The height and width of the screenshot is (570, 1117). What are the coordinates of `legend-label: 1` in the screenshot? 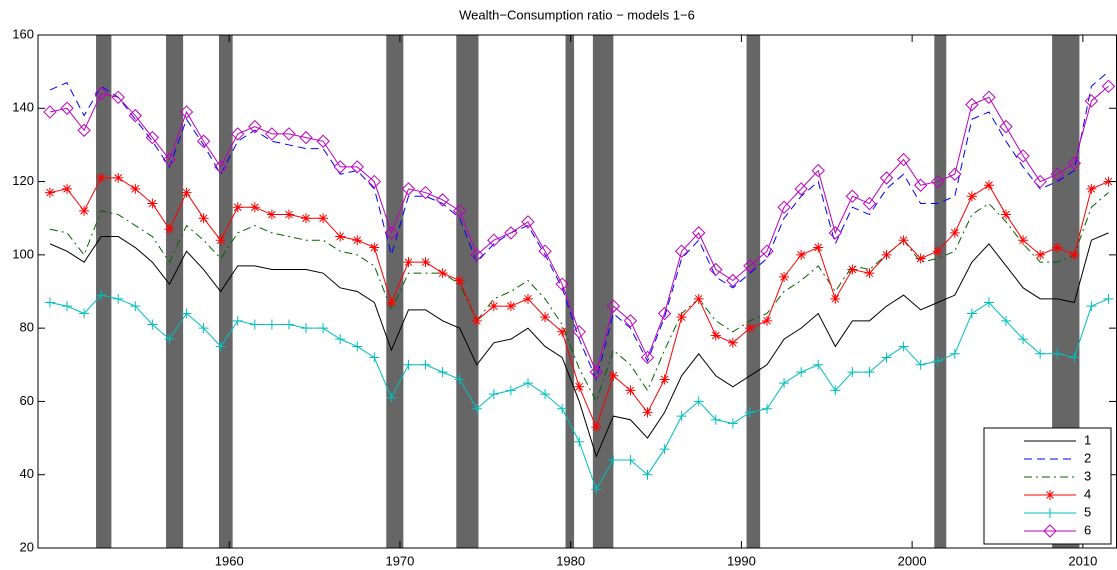 It's located at (1087, 439).